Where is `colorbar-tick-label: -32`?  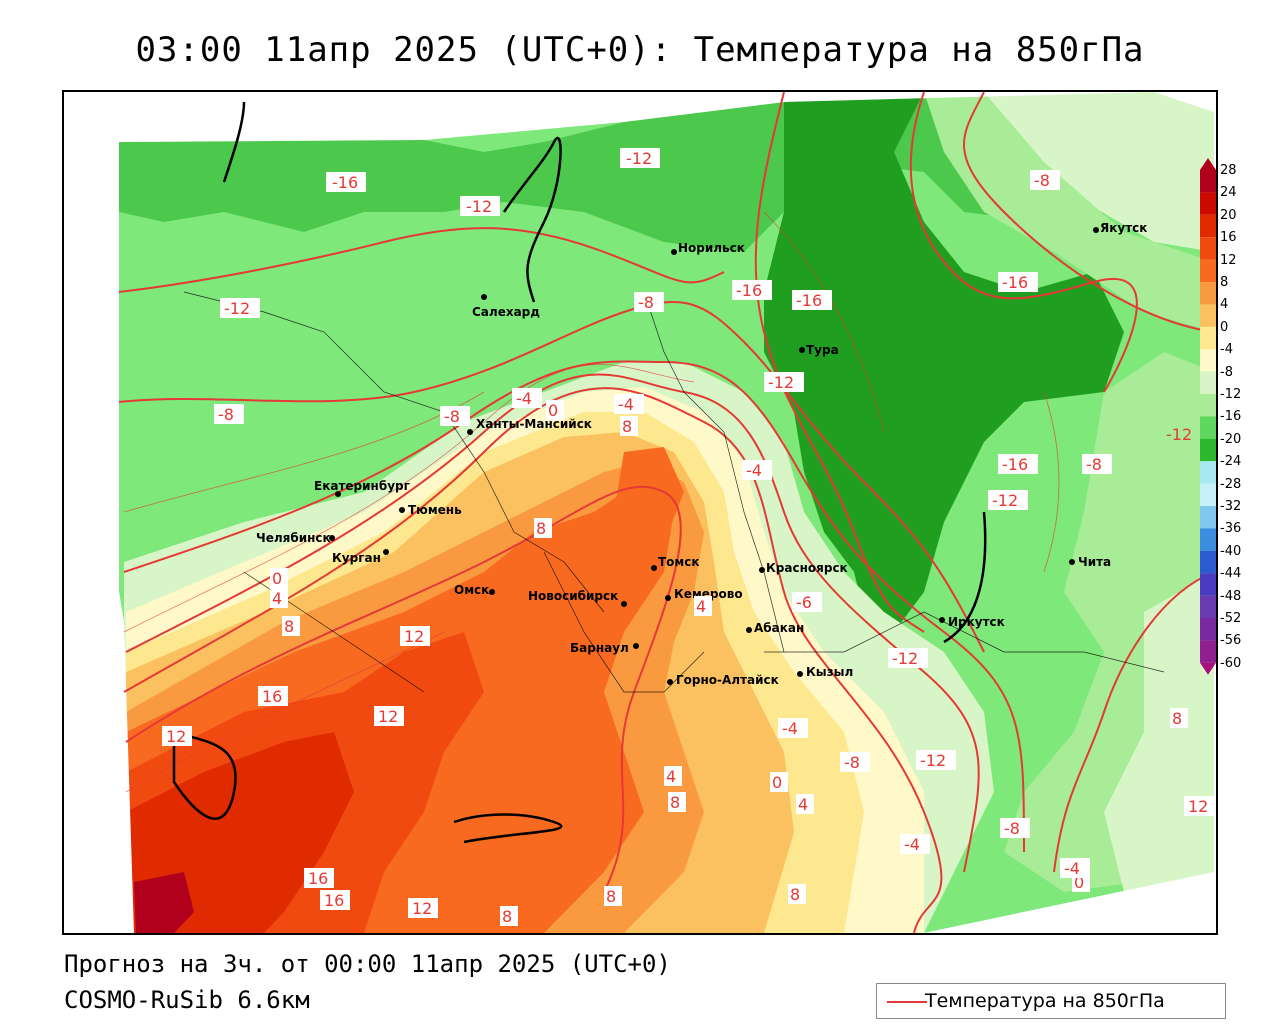 colorbar-tick-label: -32 is located at coordinates (1231, 506).